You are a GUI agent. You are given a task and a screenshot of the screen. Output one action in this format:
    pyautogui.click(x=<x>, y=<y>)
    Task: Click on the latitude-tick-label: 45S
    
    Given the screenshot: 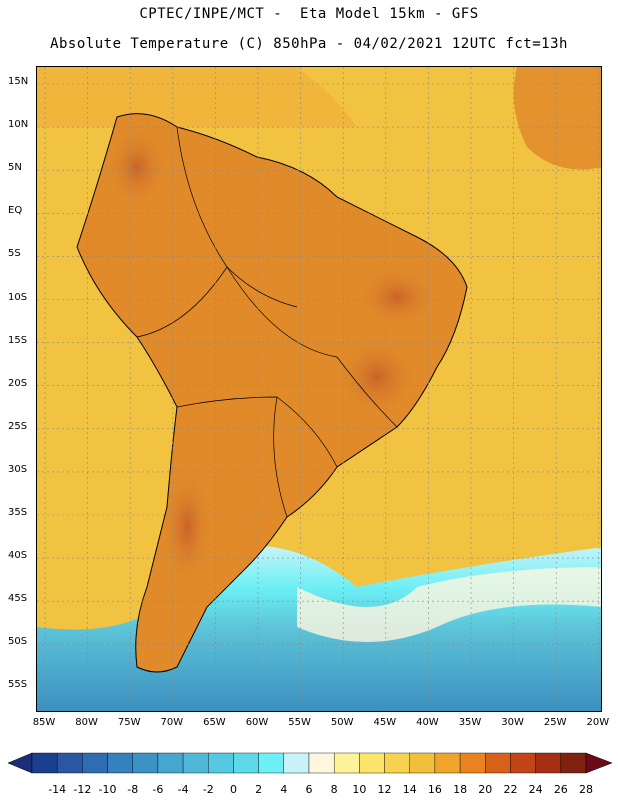 What is the action you would take?
    pyautogui.click(x=18, y=599)
    